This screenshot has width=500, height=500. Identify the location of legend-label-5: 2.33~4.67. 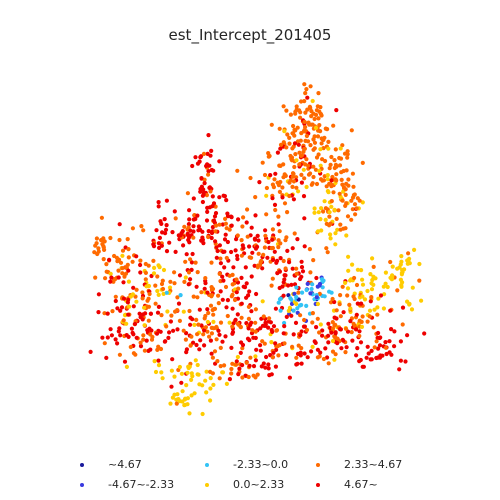
(373, 464).